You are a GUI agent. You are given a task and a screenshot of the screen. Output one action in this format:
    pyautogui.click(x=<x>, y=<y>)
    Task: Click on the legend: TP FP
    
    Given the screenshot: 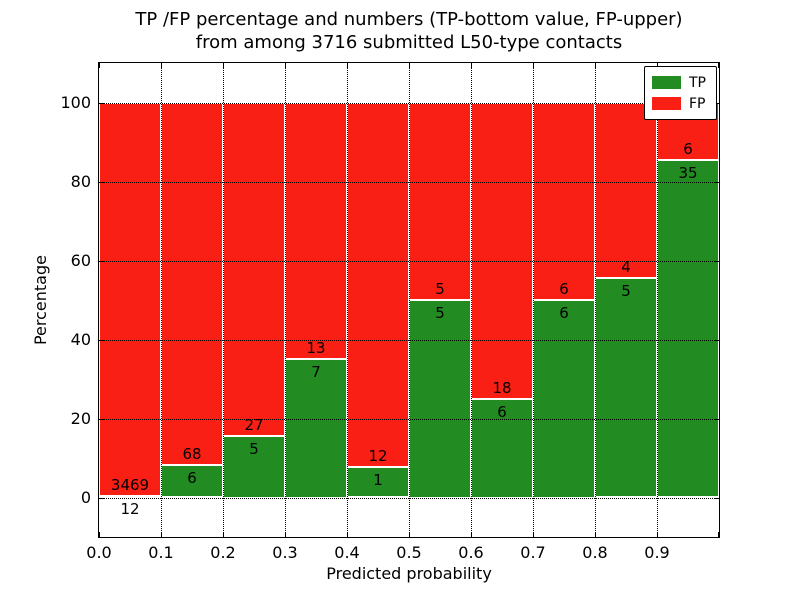 What is the action you would take?
    pyautogui.click(x=680, y=93)
    